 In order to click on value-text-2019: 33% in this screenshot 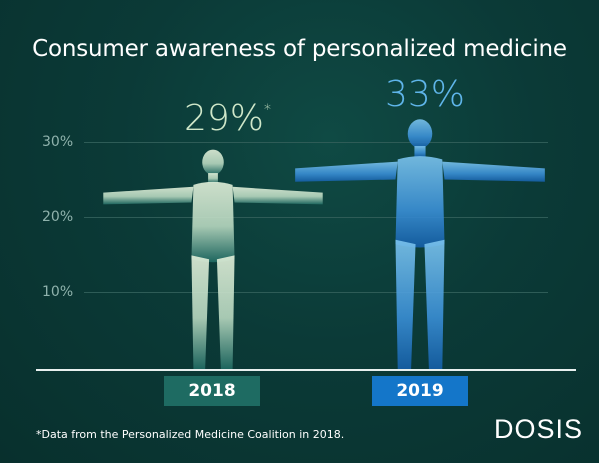, I will do `click(425, 94)`.